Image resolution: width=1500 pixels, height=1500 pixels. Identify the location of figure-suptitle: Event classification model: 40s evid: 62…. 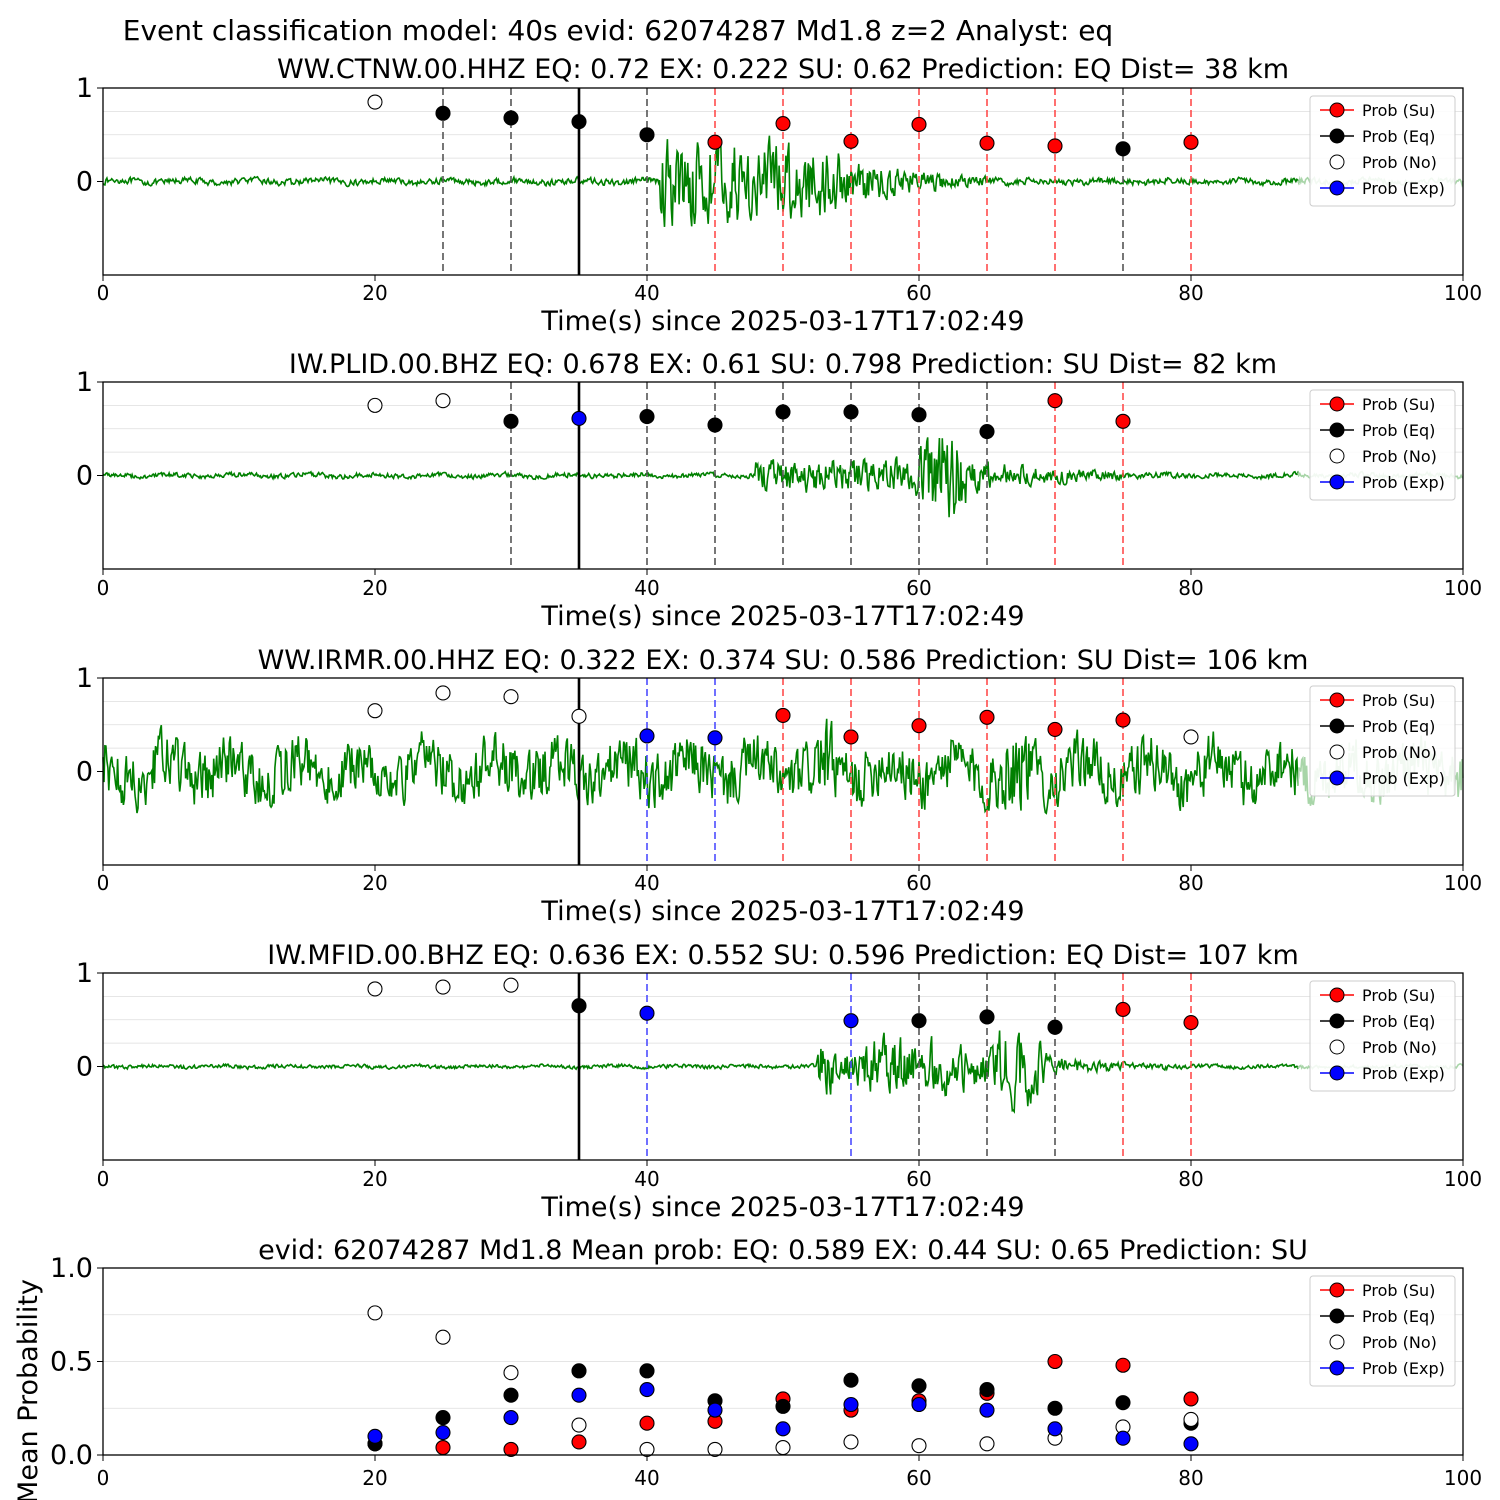
(618, 30).